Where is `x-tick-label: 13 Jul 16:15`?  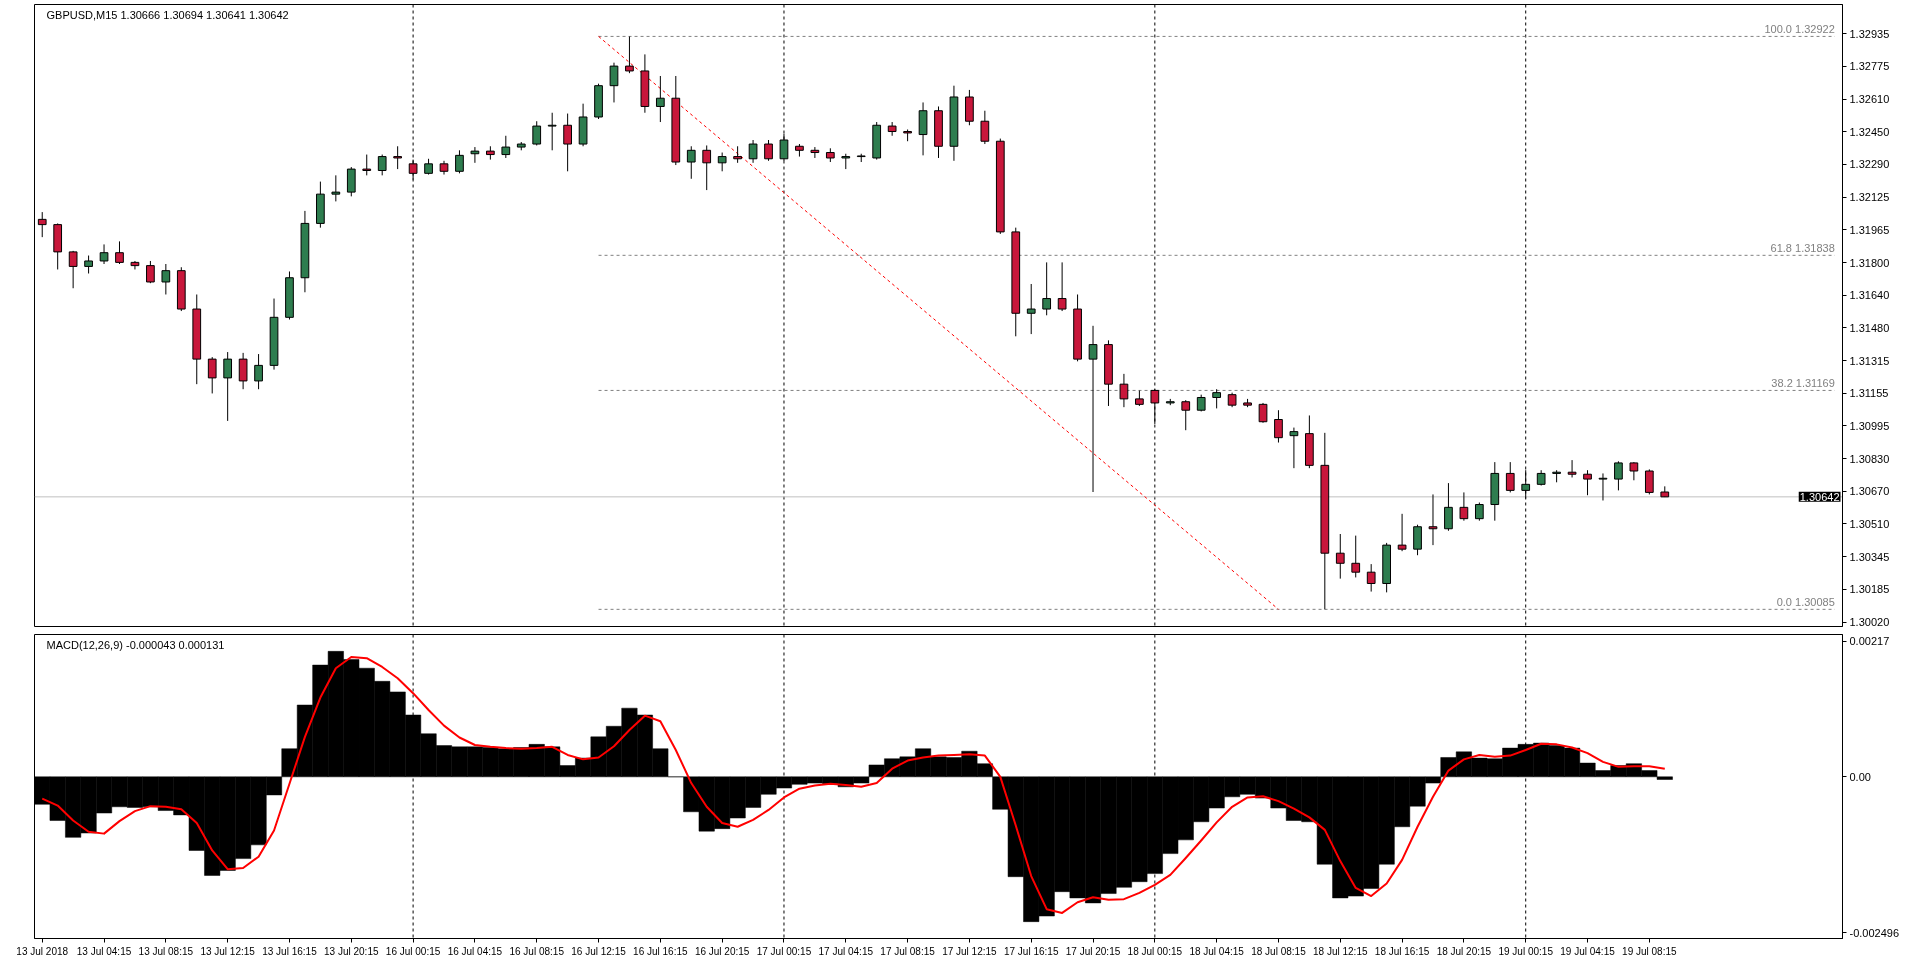
x-tick-label: 13 Jul 16:15 is located at coordinates (290, 951).